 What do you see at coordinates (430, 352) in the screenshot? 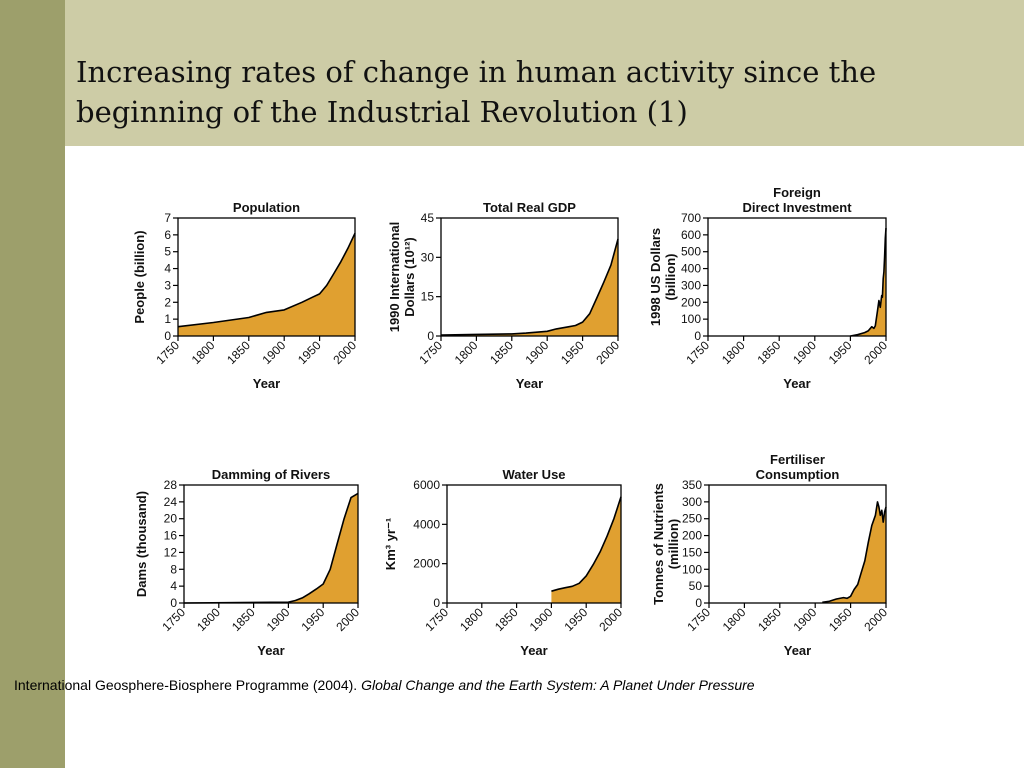
I see `x-tick-label-1-0: 1750` at bounding box center [430, 352].